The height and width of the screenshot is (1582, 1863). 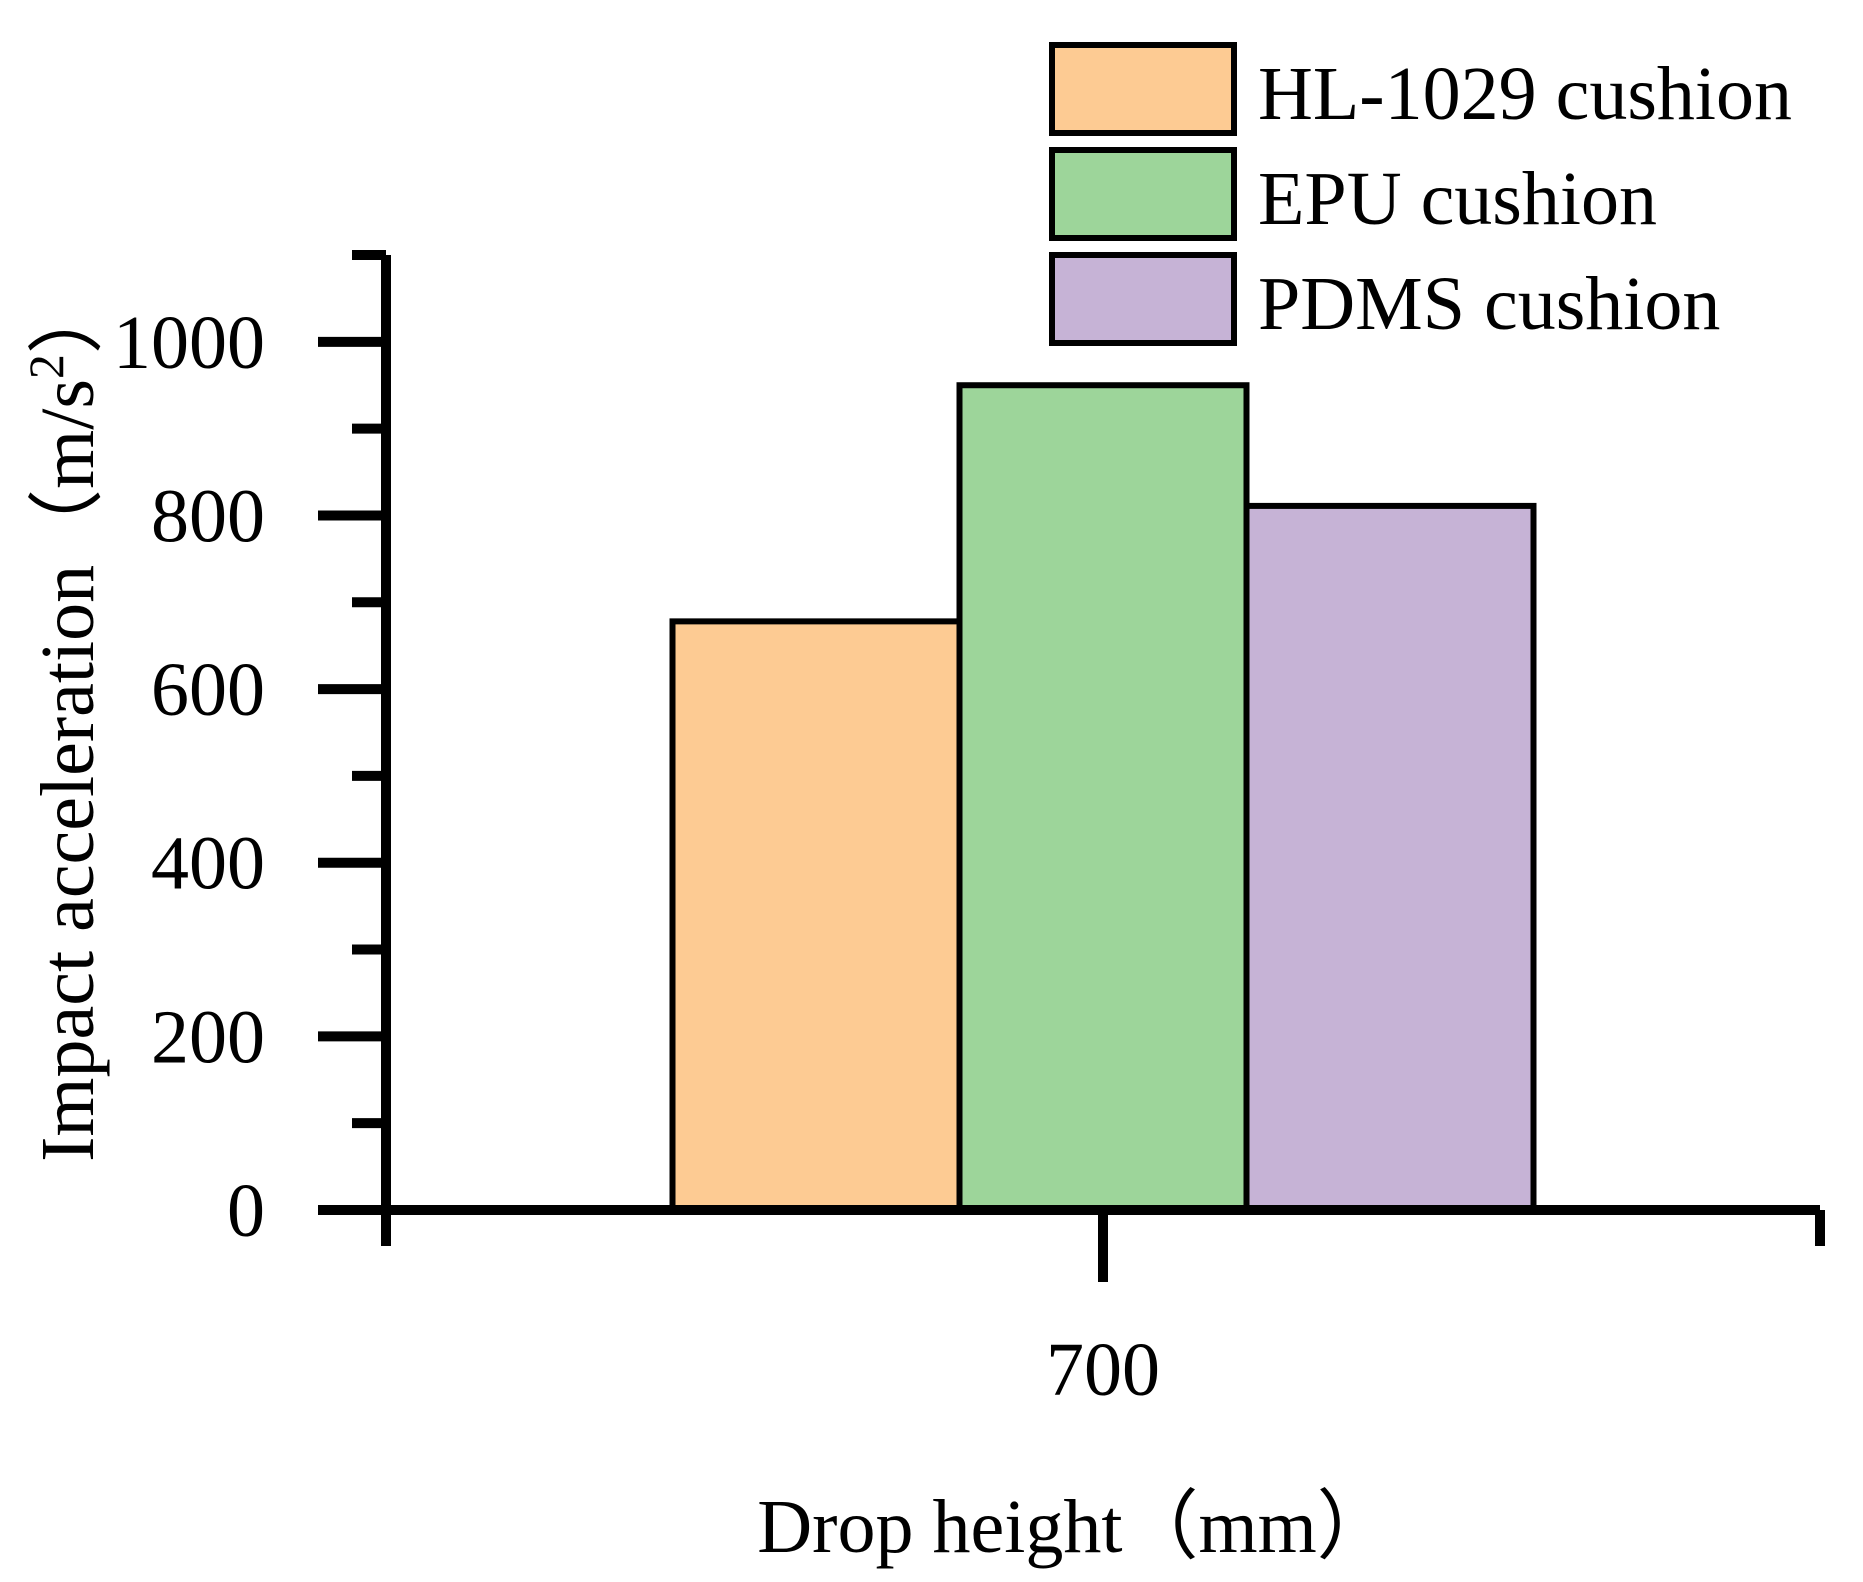 I want to click on y-tick-label: 400, so click(x=208, y=864).